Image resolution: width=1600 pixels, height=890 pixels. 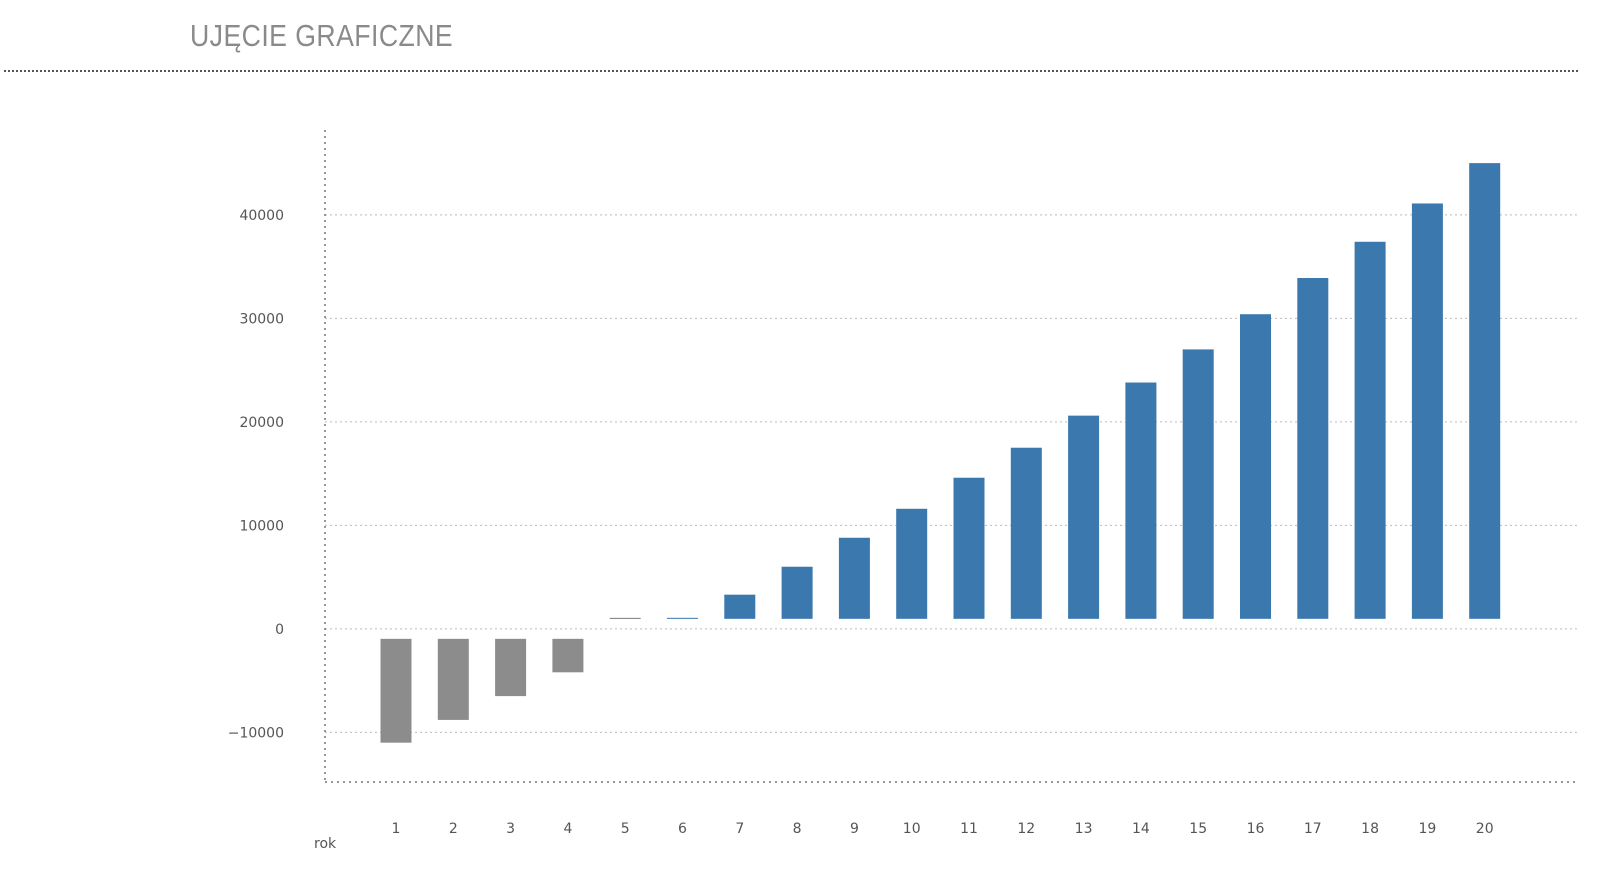 What do you see at coordinates (279, 630) in the screenshot?
I see `y-tick-label: 0` at bounding box center [279, 630].